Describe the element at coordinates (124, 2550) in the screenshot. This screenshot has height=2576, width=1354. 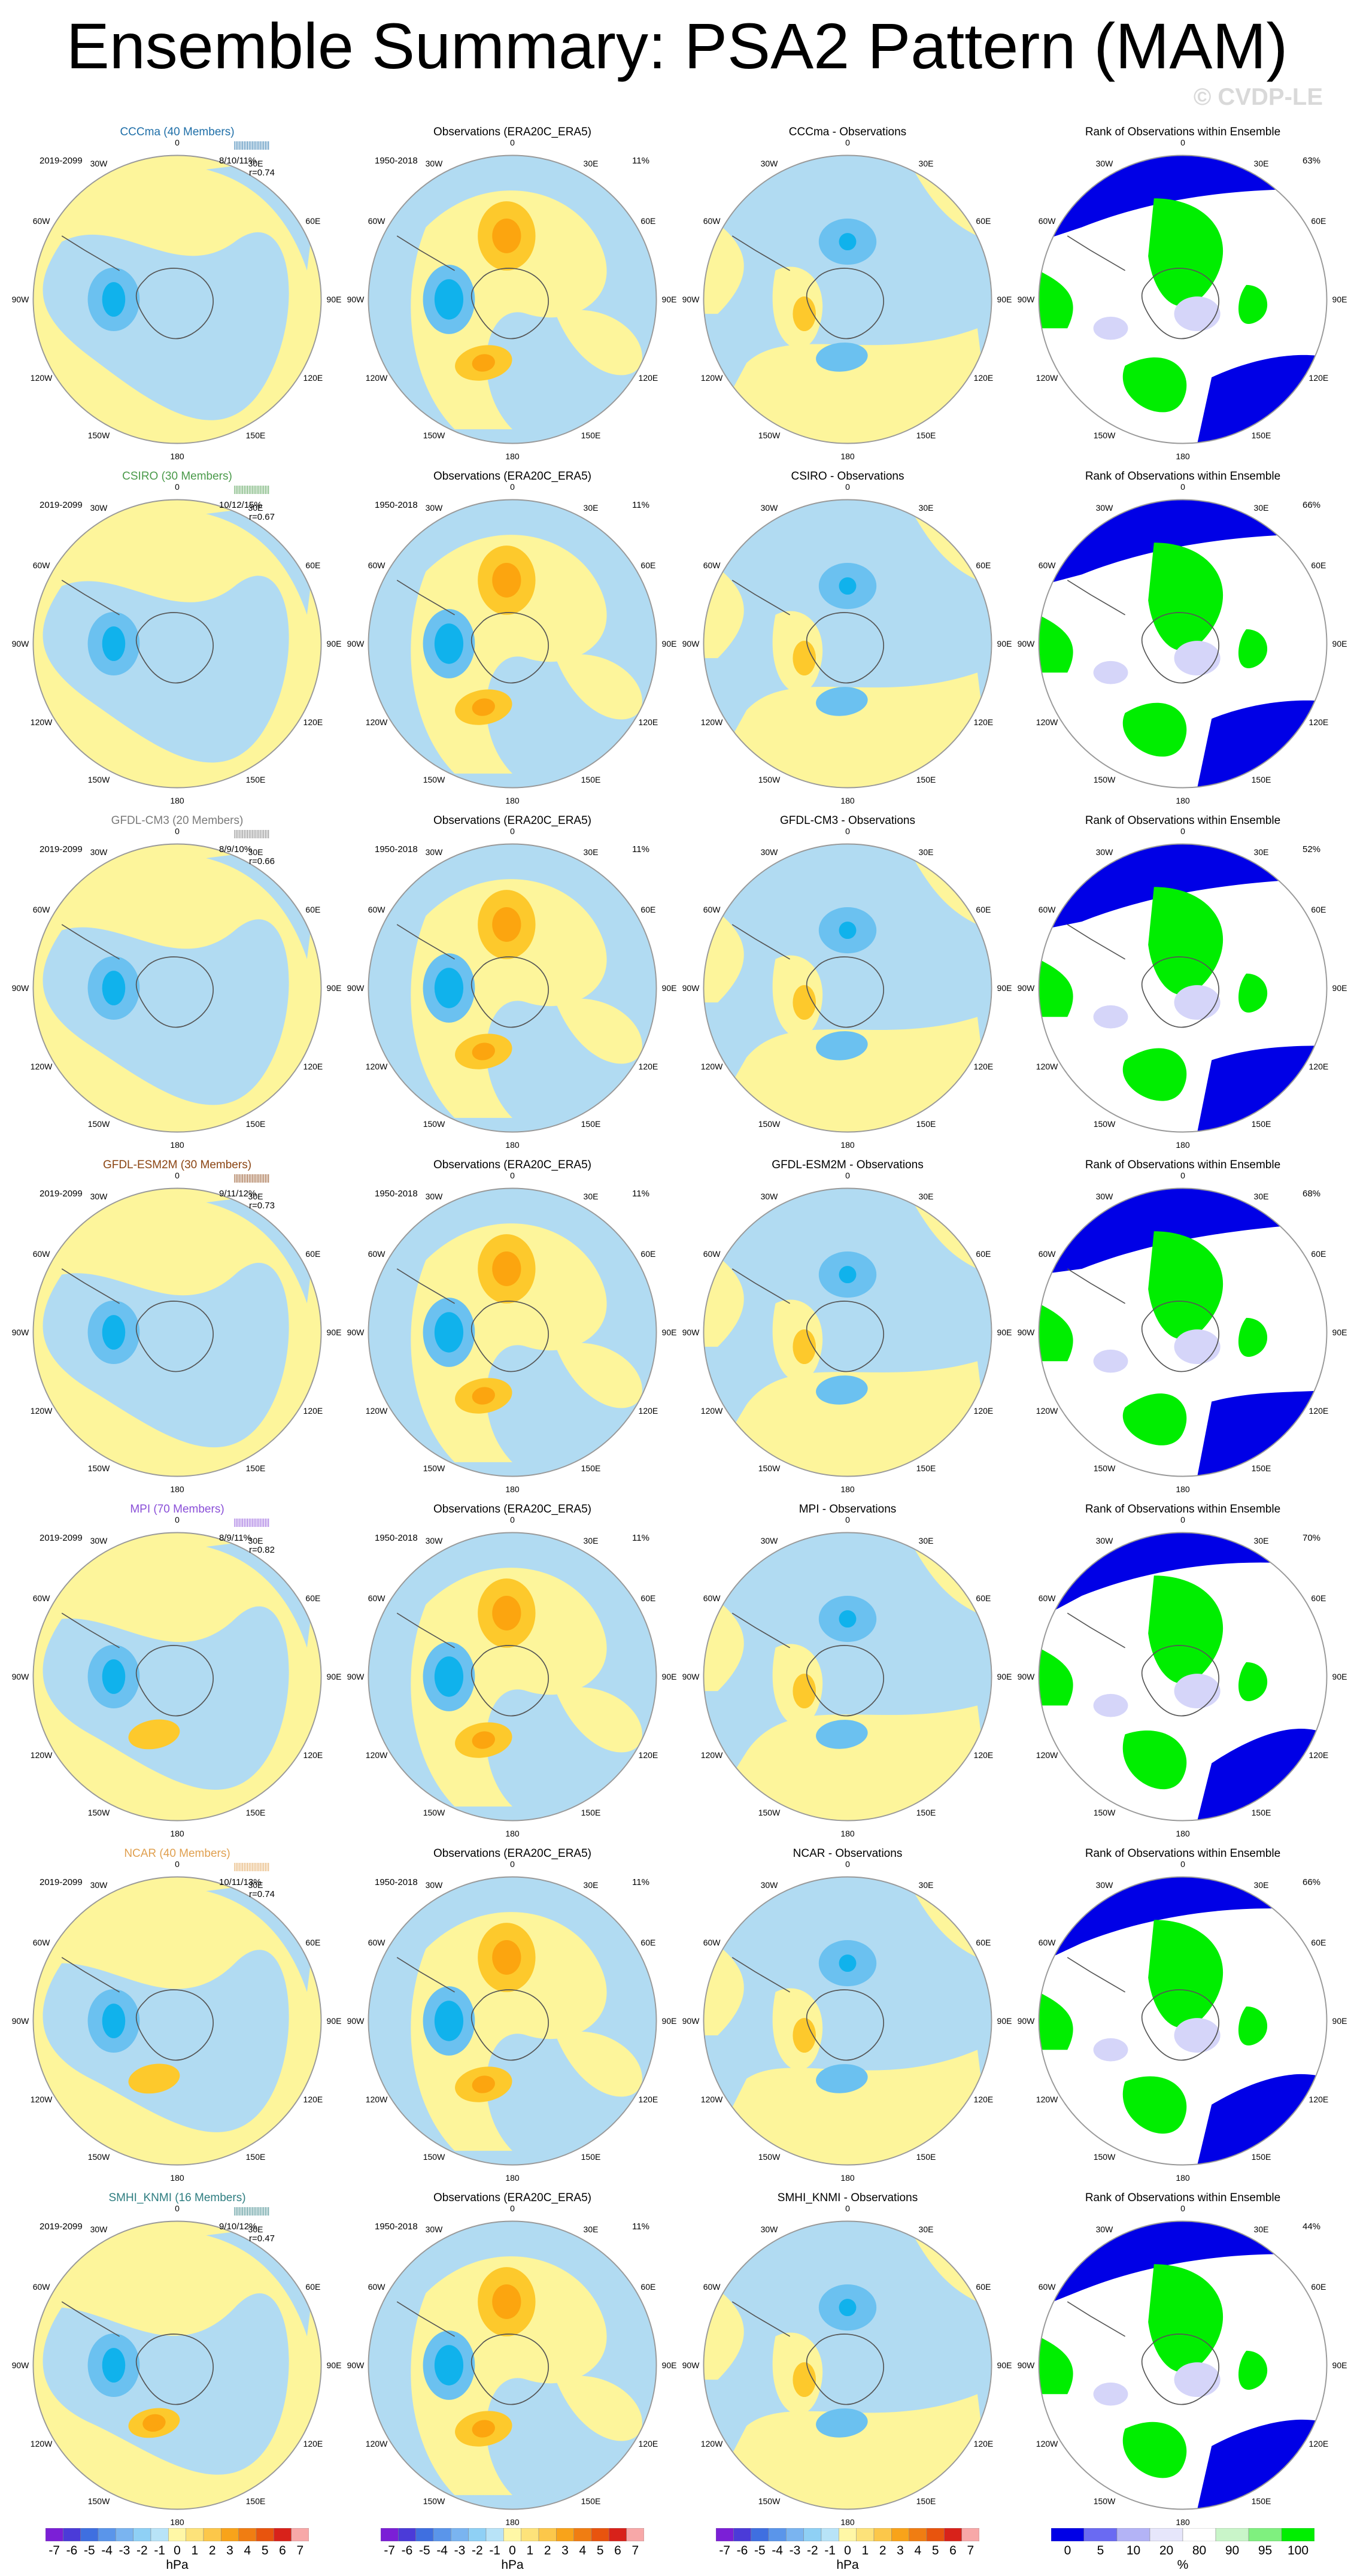
I see `colorbar-tick-label: -3` at that location.